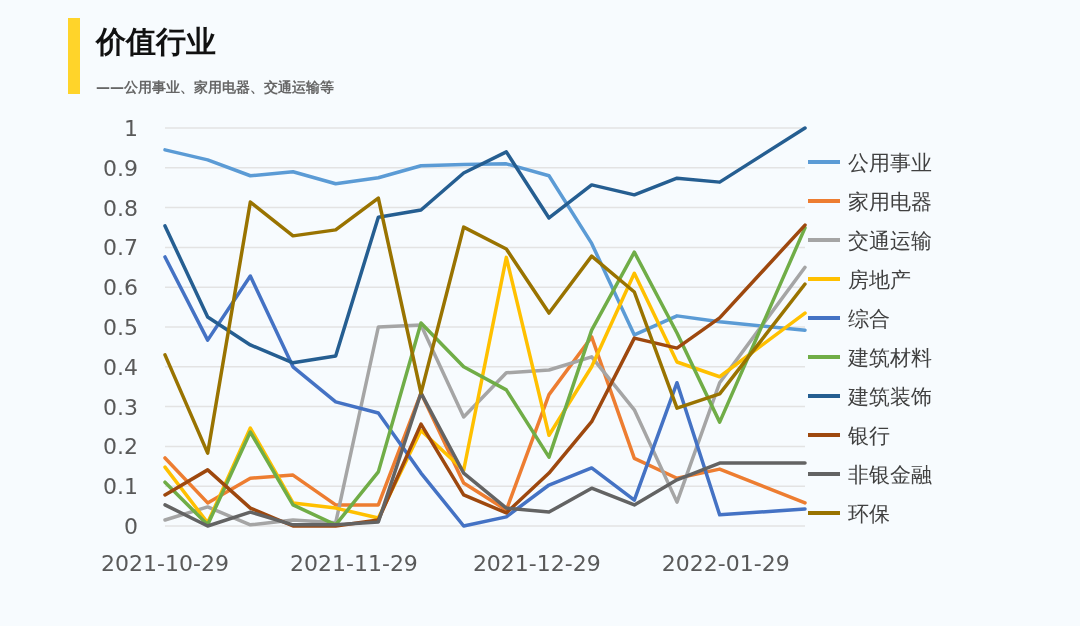 This screenshot has width=1080, height=626. Describe the element at coordinates (890, 163) in the screenshot. I see `legend-label: 公用事业` at that location.